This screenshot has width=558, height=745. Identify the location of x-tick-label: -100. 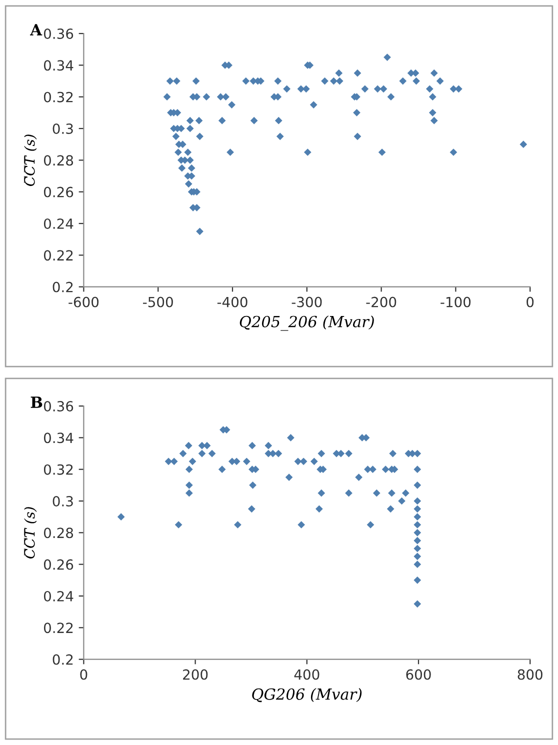
(455, 302).